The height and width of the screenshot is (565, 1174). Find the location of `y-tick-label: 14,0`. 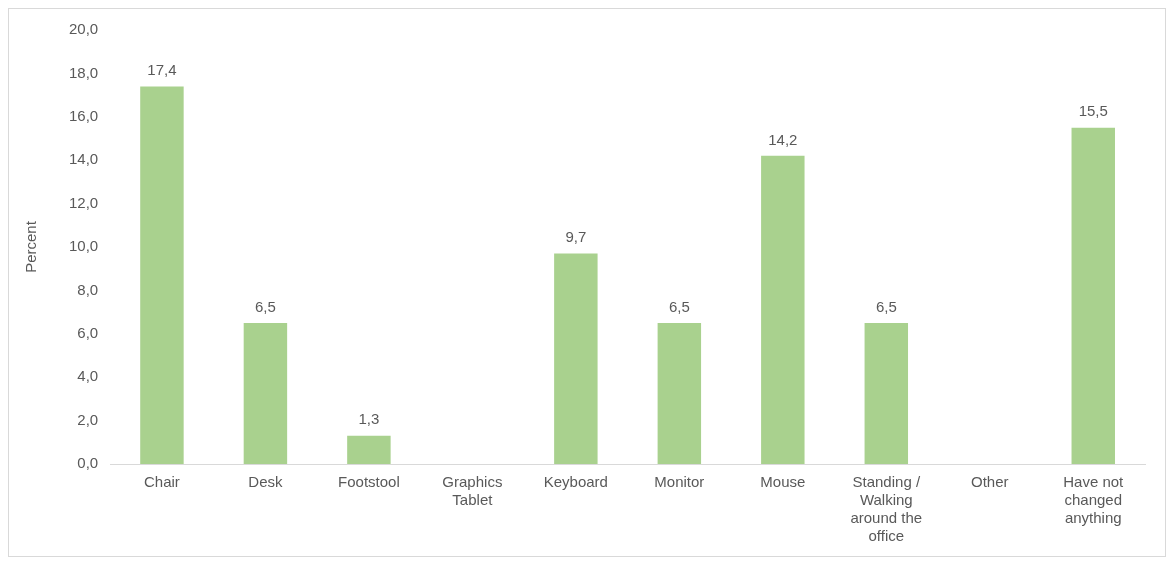

y-tick-label: 14,0 is located at coordinates (83, 159).